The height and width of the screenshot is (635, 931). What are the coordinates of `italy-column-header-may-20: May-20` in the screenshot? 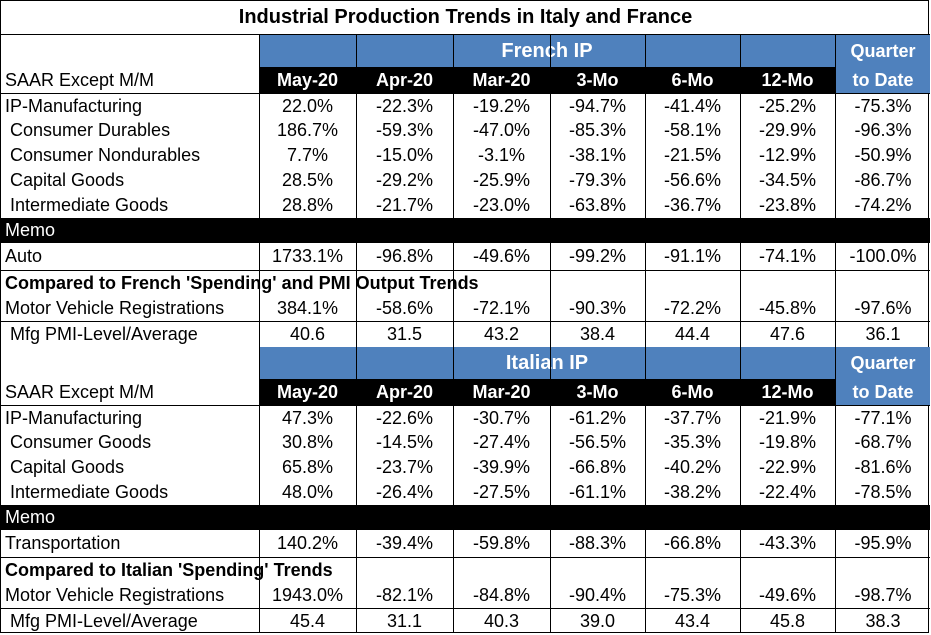 It's located at (307, 392).